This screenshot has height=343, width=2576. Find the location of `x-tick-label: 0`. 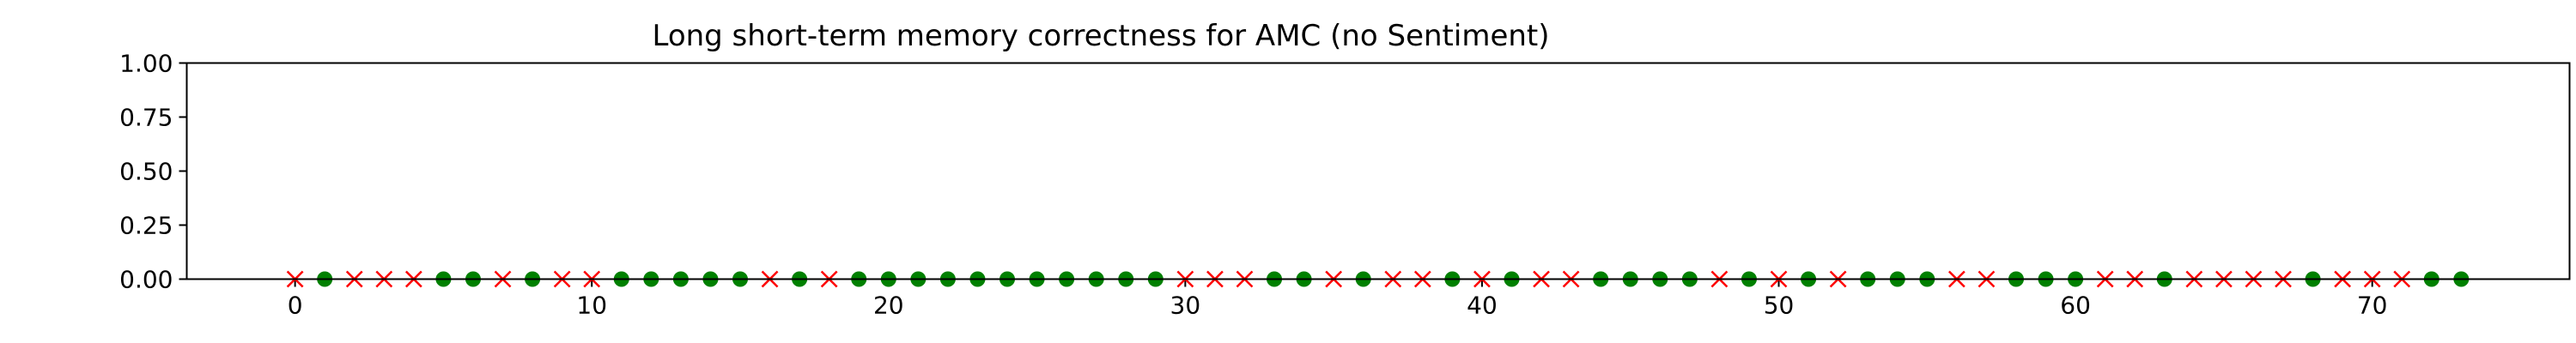

x-tick-label: 0 is located at coordinates (295, 306).